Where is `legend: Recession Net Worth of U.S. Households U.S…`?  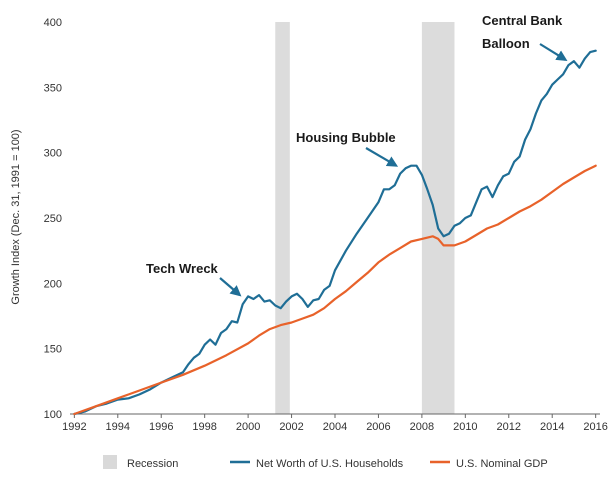 legend: Recession Net Worth of U.S. Households U.S… is located at coordinates (325, 462).